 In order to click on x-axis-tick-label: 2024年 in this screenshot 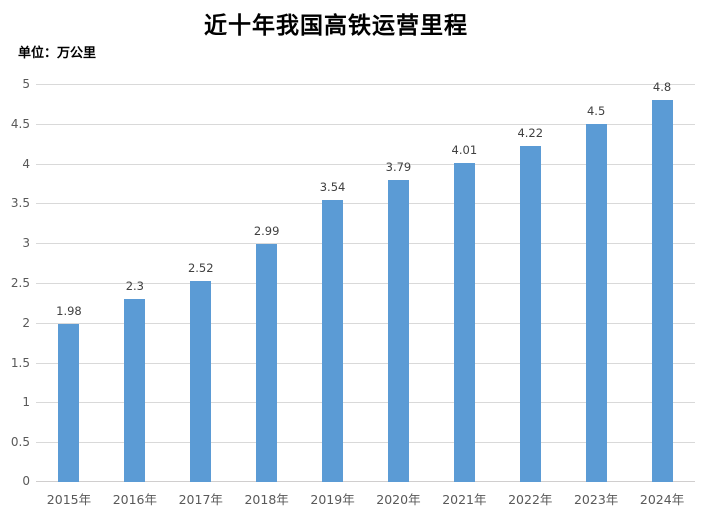, I will do `click(662, 499)`.